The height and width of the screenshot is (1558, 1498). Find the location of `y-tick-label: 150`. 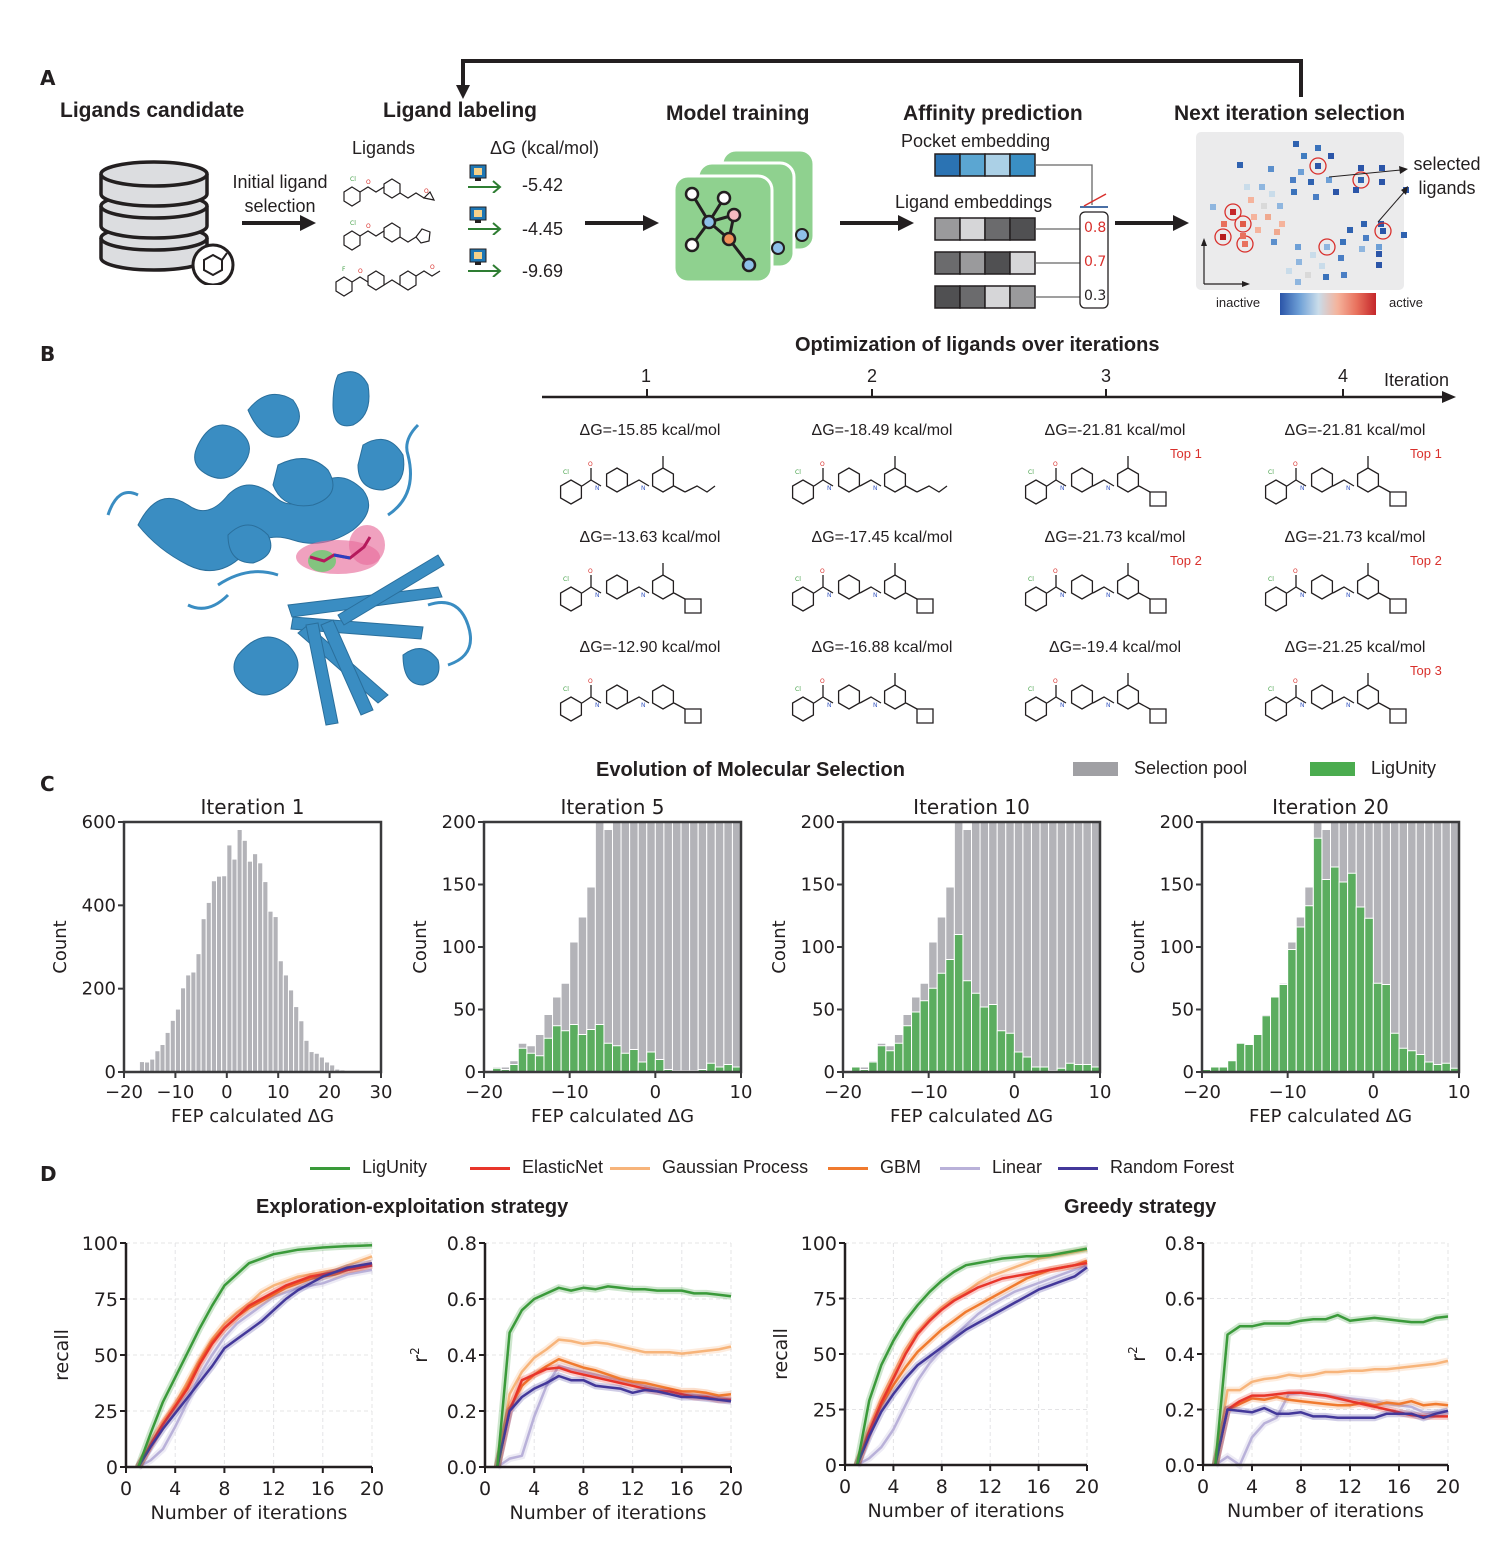

y-tick-label: 150 is located at coordinates (1177, 885).